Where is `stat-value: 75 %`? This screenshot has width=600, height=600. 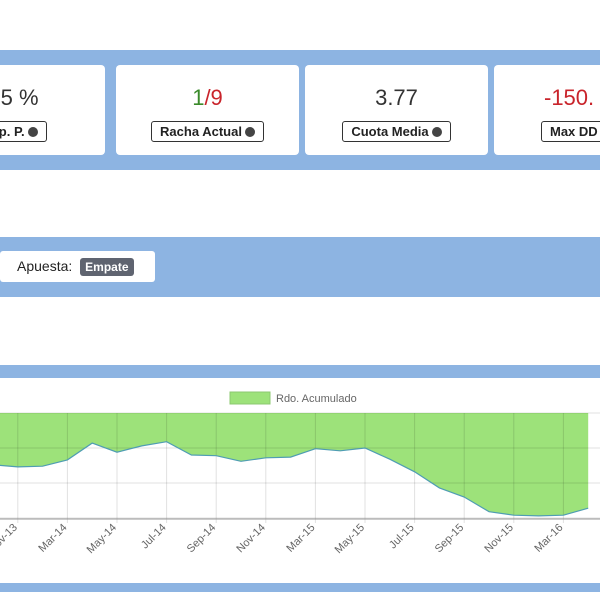
stat-value: 75 % is located at coordinates (19, 97).